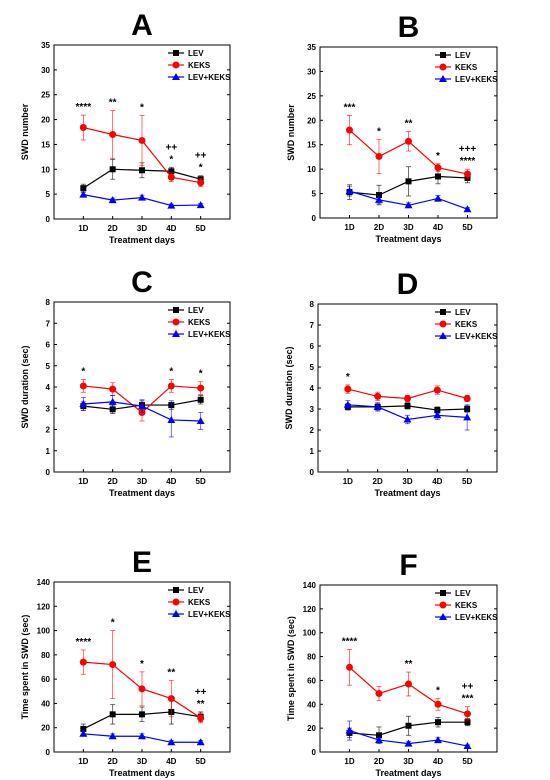  I want to click on panel-letter: D, so click(408, 284).